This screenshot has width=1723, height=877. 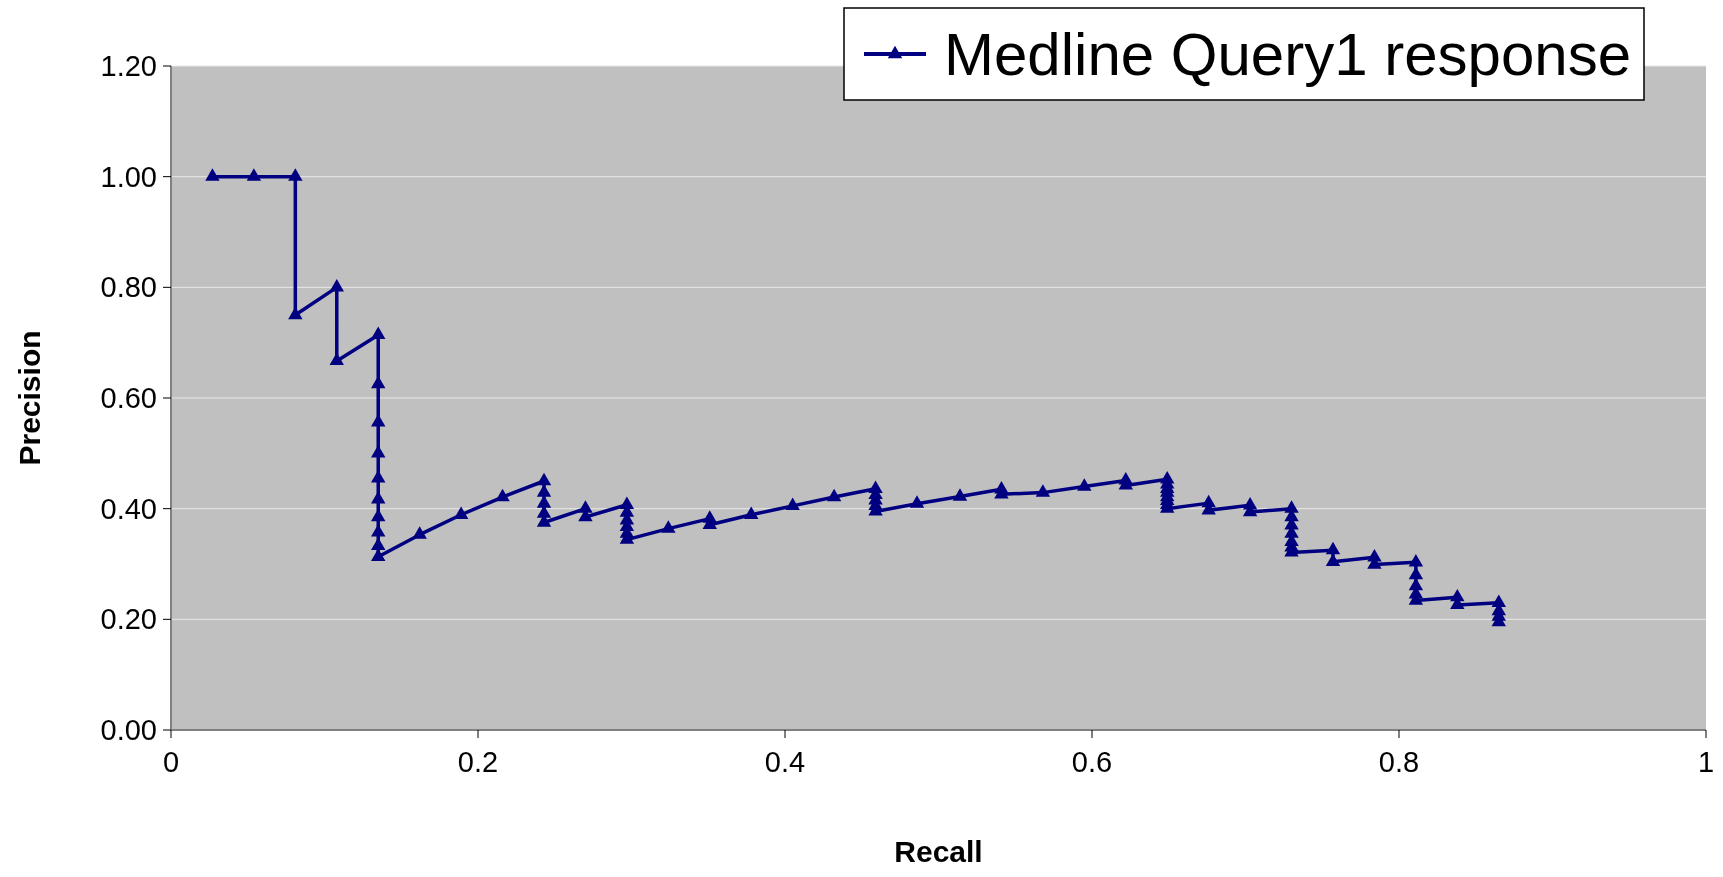 I want to click on legend-label: Medline Query1 response, so click(x=1288, y=54).